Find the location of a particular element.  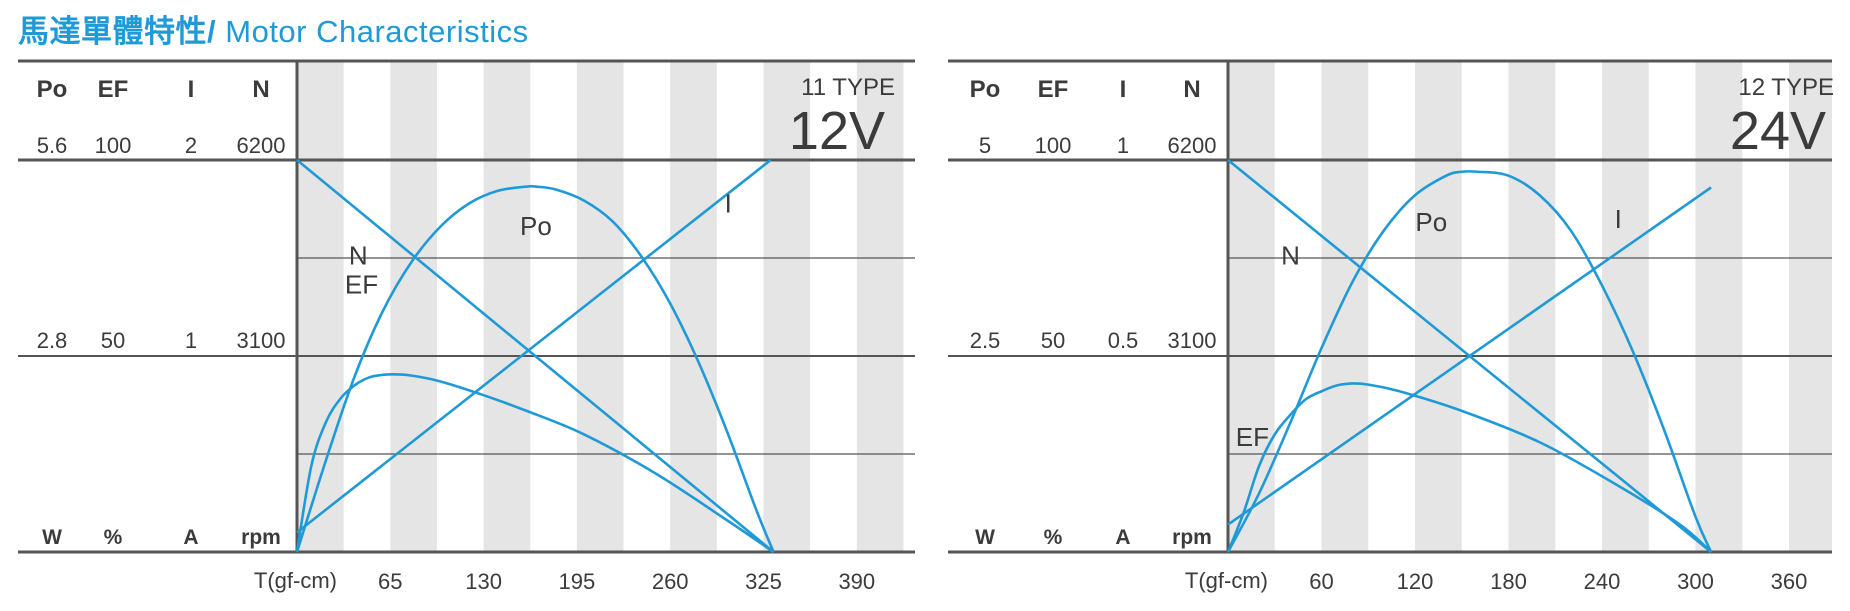

voltage-label: 12V is located at coordinates (837, 131).